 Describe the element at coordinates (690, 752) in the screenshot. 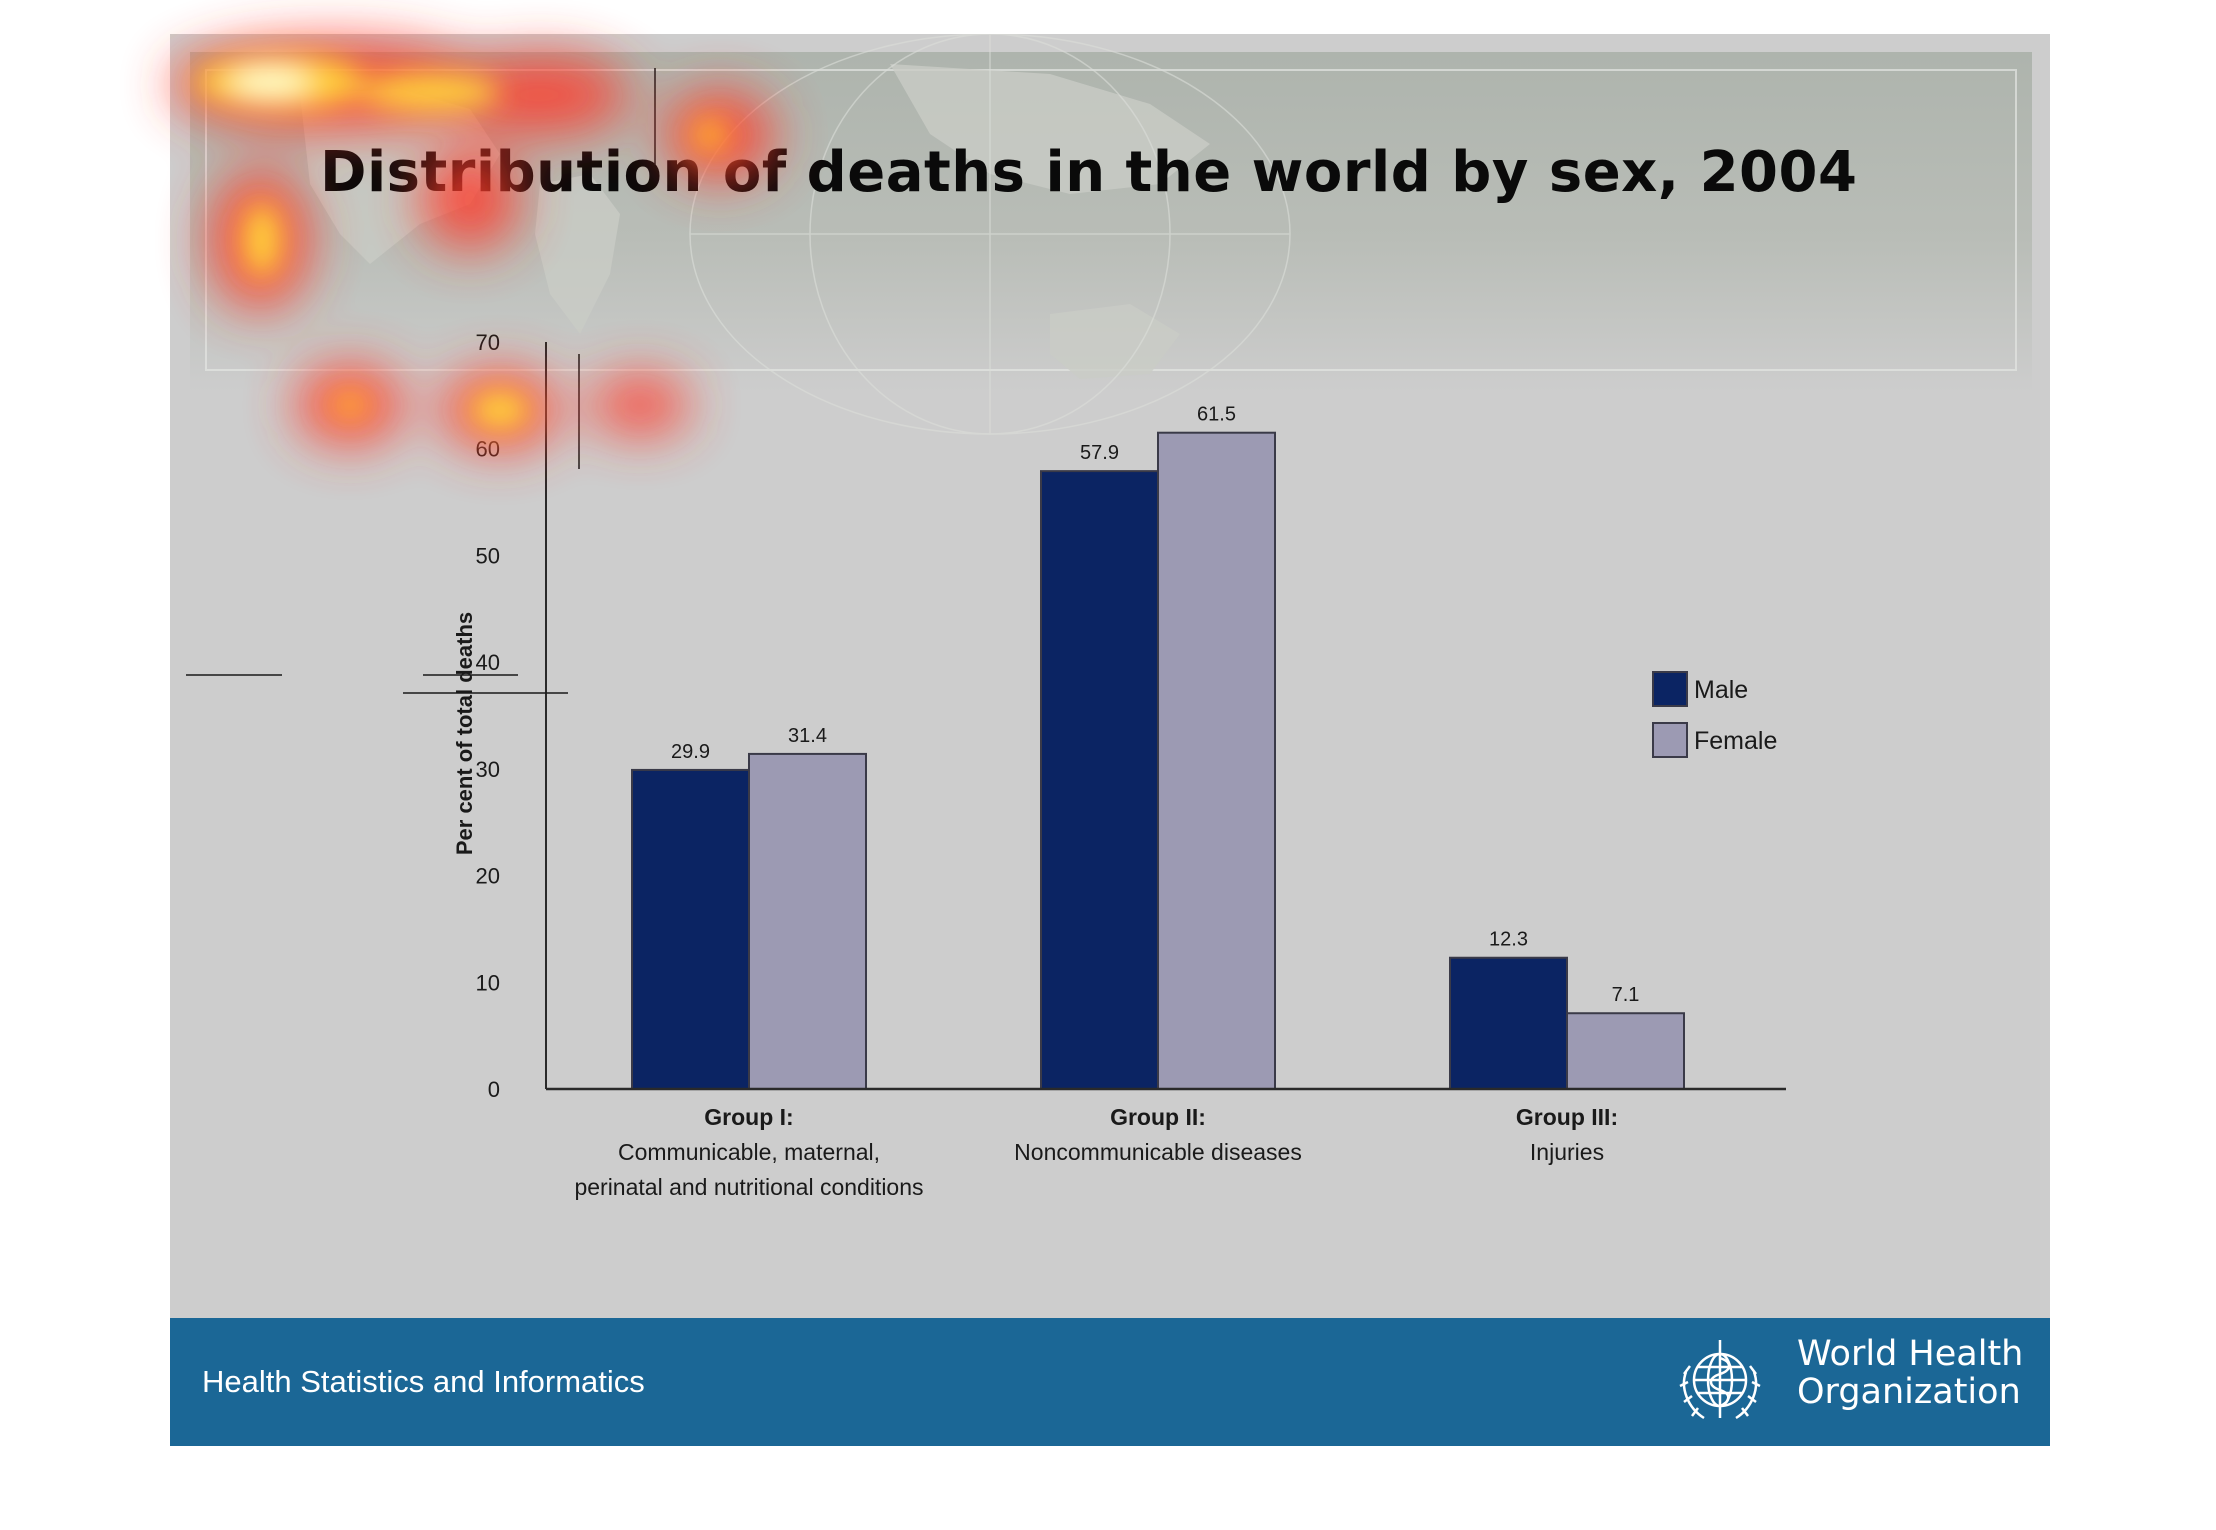

I see `data-label: 29.9` at that location.